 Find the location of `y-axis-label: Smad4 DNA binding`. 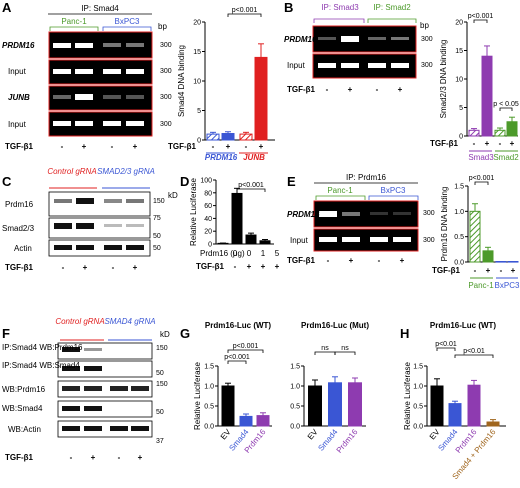

y-axis-label: Smad4 DNA binding is located at coordinates (181, 81).